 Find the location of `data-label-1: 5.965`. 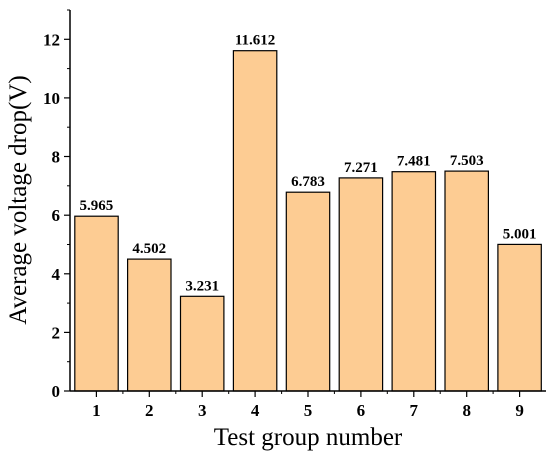

data-label-1: 5.965 is located at coordinates (97, 206).